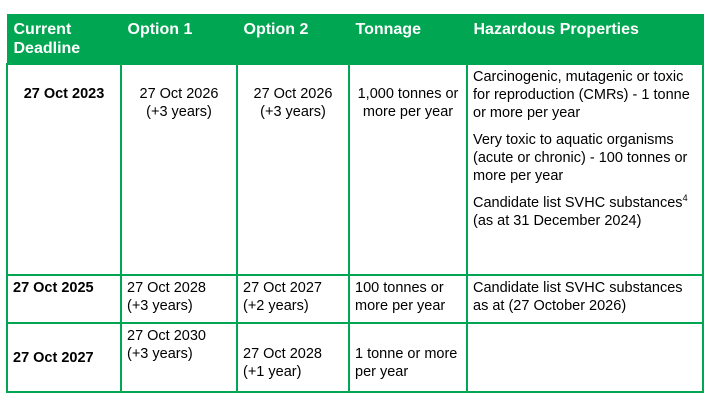 The width and height of the screenshot is (708, 406). I want to click on header-current-deadline: Current Deadline, so click(64, 39).